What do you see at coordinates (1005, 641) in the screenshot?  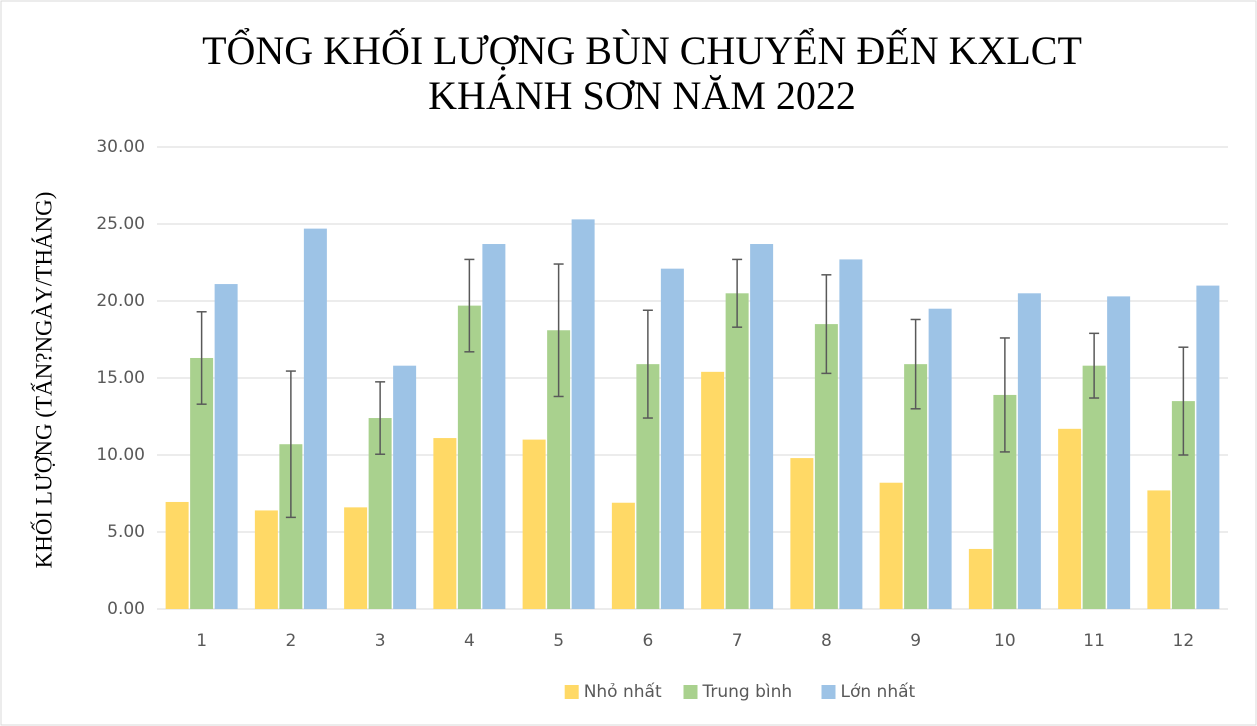 I see `x-tick-label: 10` at bounding box center [1005, 641].